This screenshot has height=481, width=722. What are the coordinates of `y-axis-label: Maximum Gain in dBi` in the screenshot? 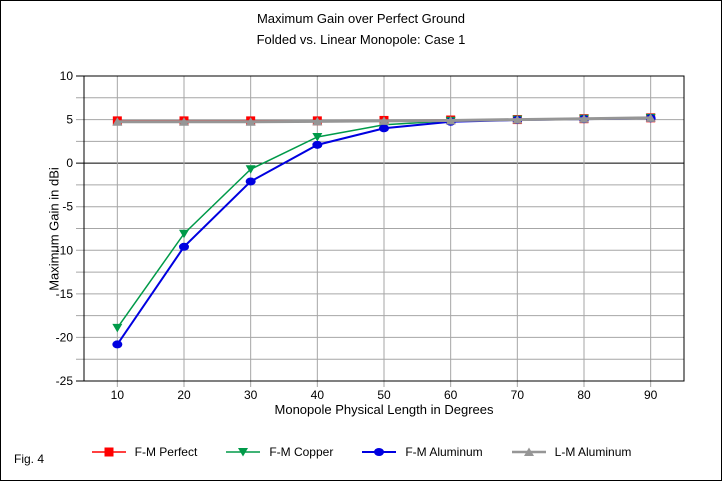 It's located at (54, 229).